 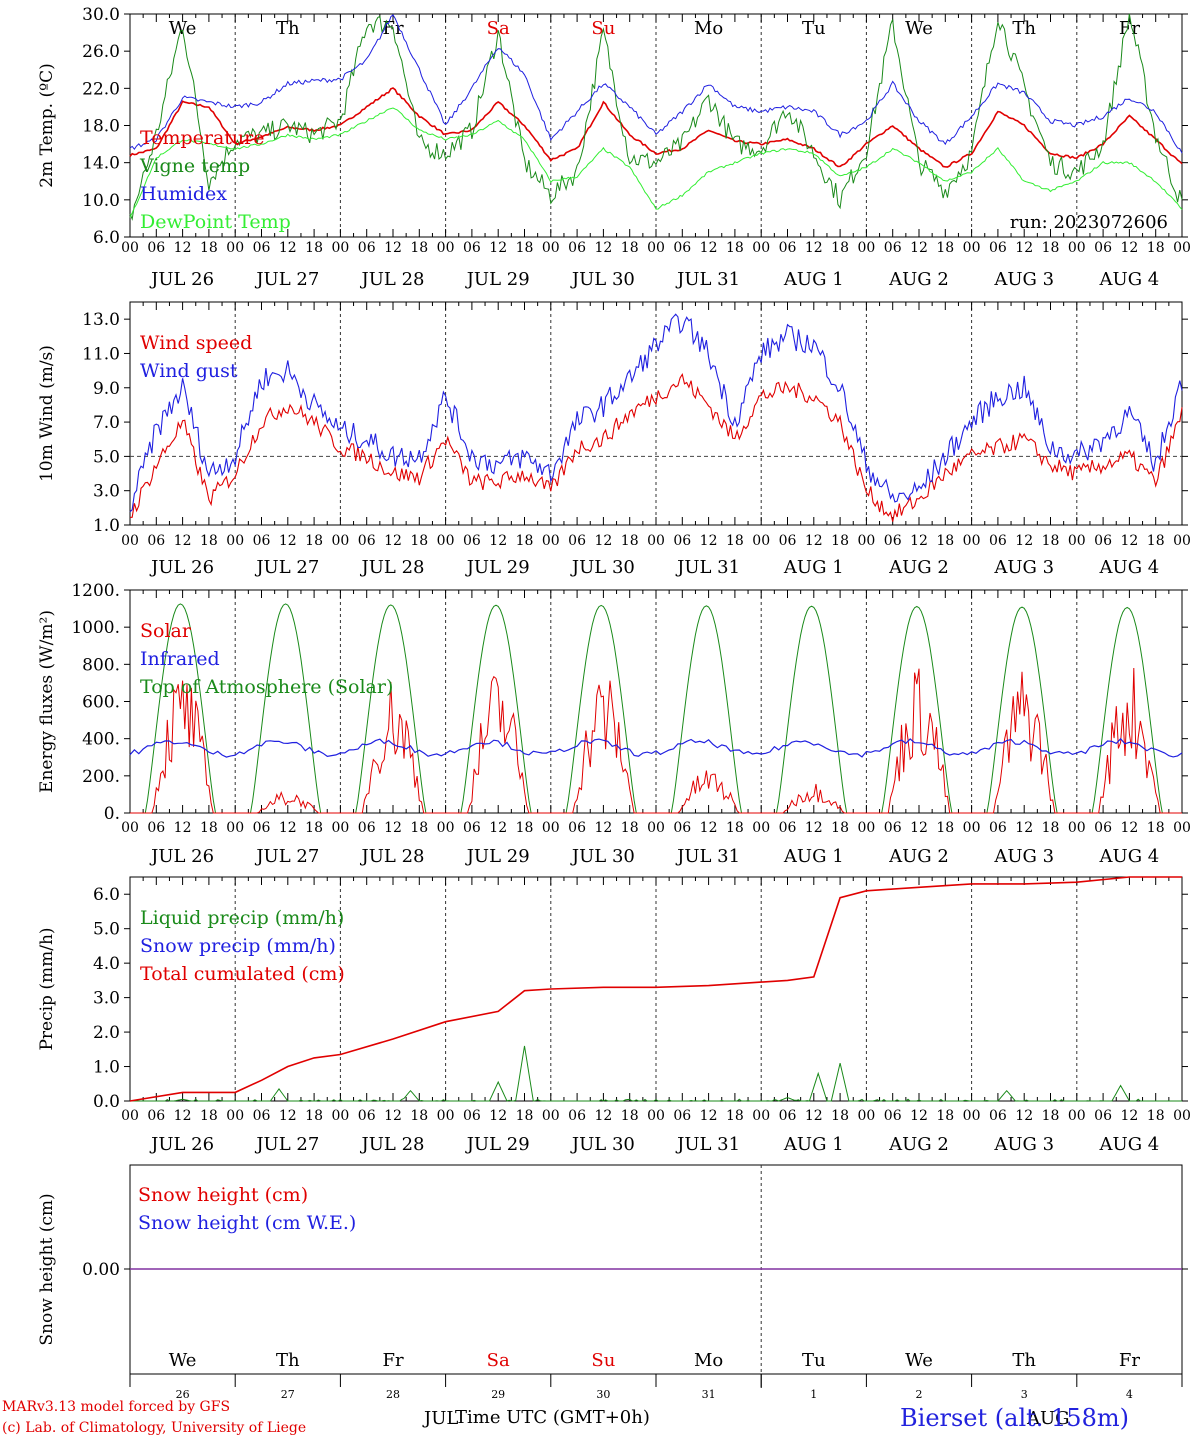 What do you see at coordinates (101, 89) in the screenshot?
I see `y-tick-label: 22.0` at bounding box center [101, 89].